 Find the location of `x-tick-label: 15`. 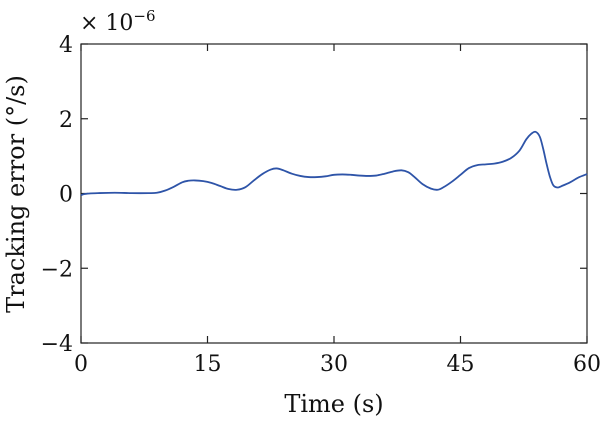

x-tick-label: 15 is located at coordinates (208, 364).